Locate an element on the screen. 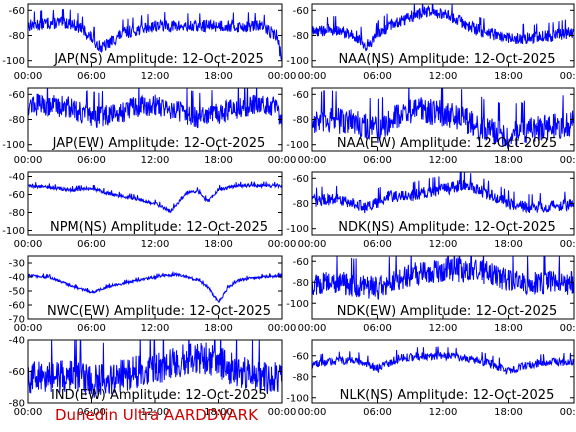 The height and width of the screenshot is (432, 576). panel-title: NPM(NS) Amplitude: 12-Oct-2025 is located at coordinates (159, 227).